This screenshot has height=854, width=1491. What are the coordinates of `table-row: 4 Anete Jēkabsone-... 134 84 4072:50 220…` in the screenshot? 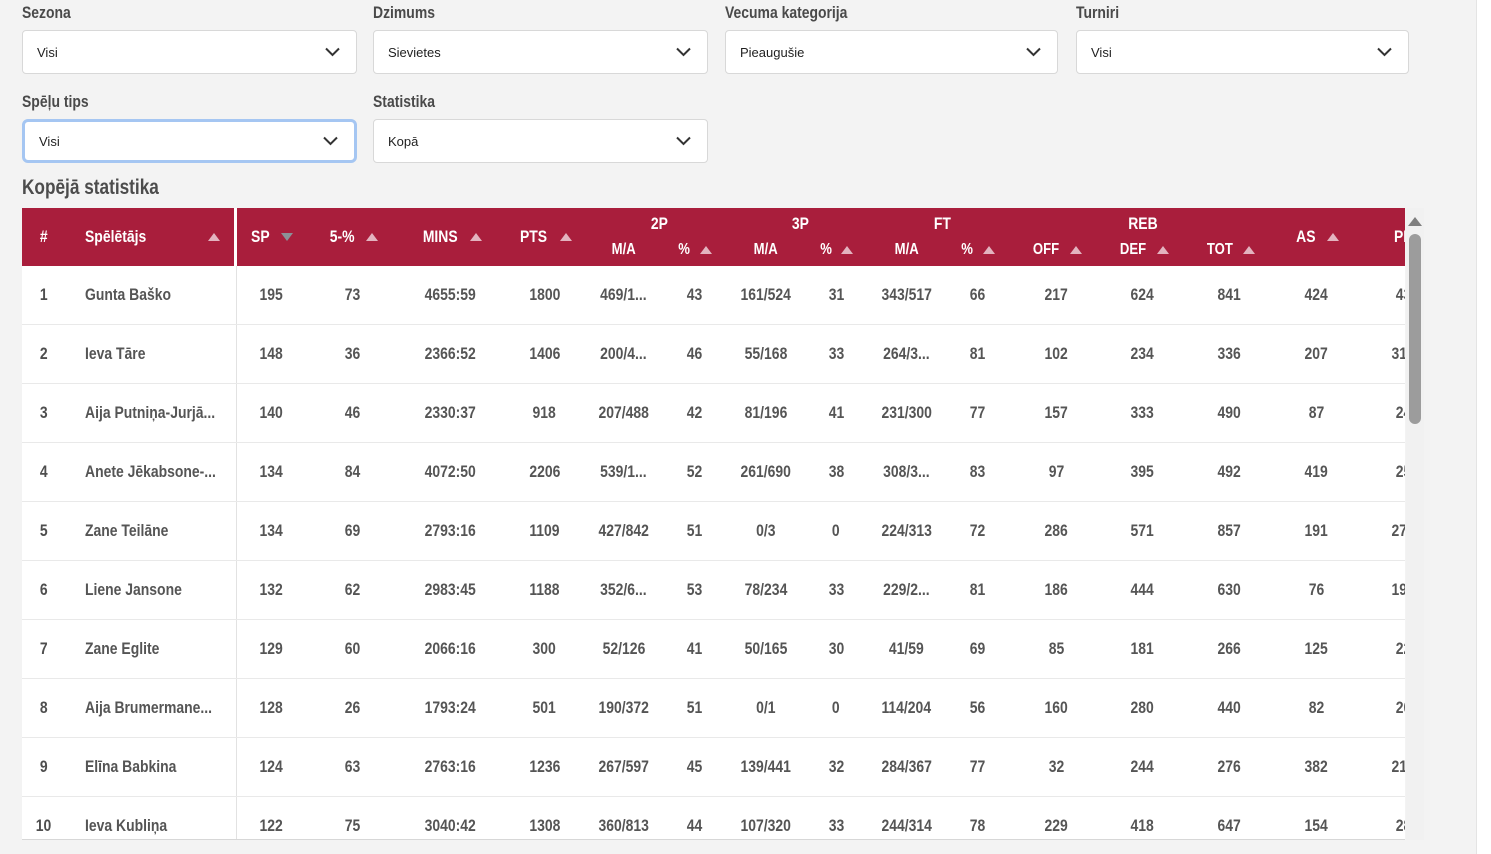 It's located at (713, 472).